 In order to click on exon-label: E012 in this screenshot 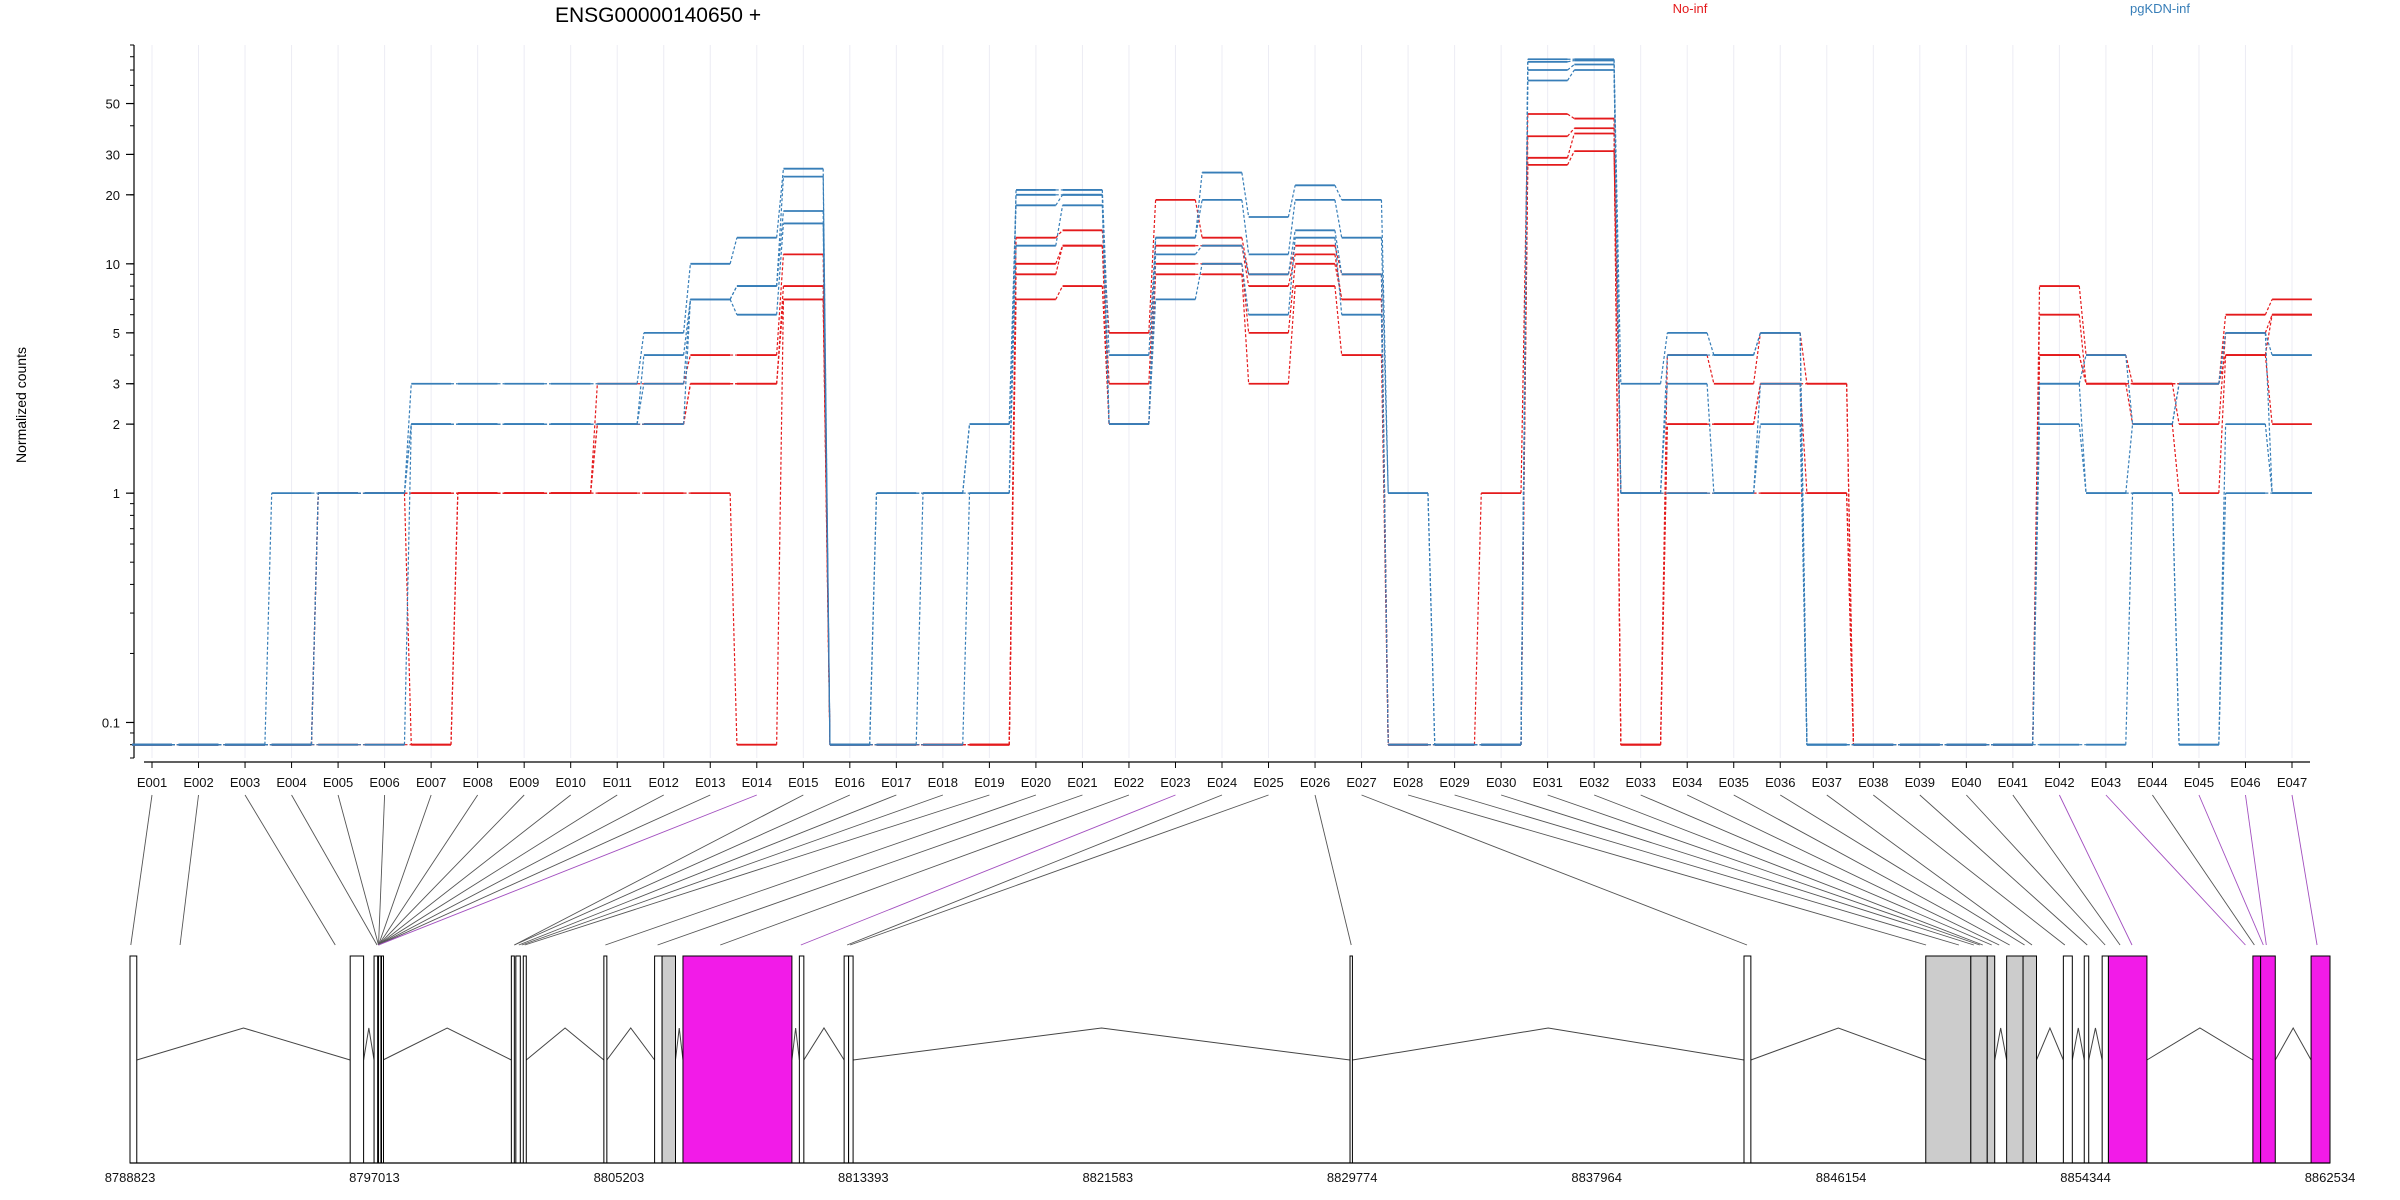, I will do `click(664, 782)`.